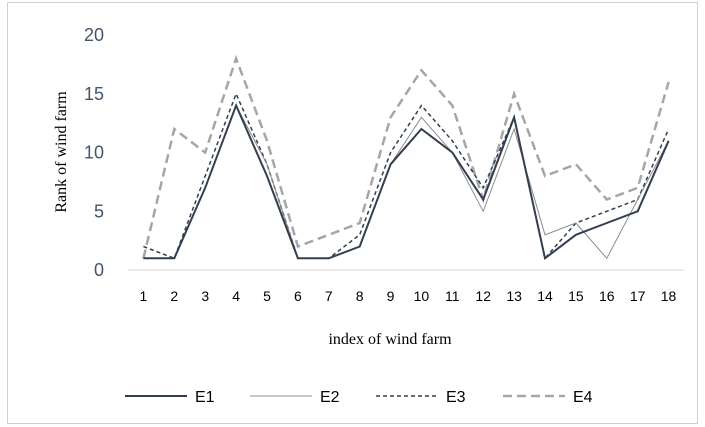 The height and width of the screenshot is (427, 705). What do you see at coordinates (583, 397) in the screenshot?
I see `legend-label-e4: E4` at bounding box center [583, 397].